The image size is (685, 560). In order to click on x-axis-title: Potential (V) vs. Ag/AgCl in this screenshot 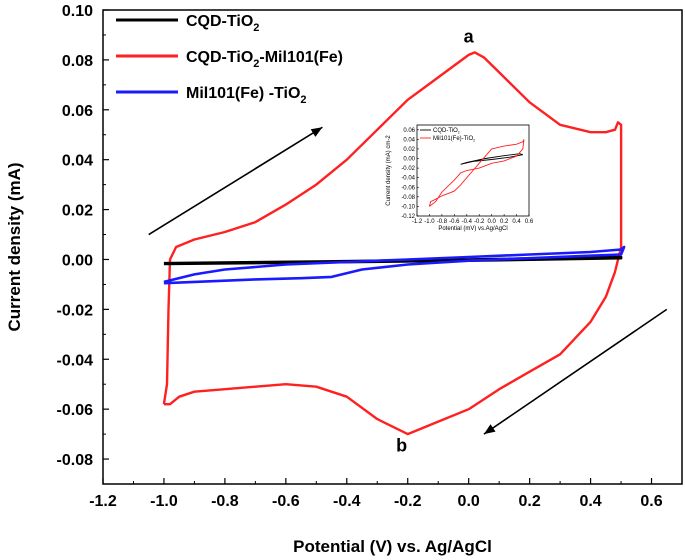, I will do `click(392, 546)`.